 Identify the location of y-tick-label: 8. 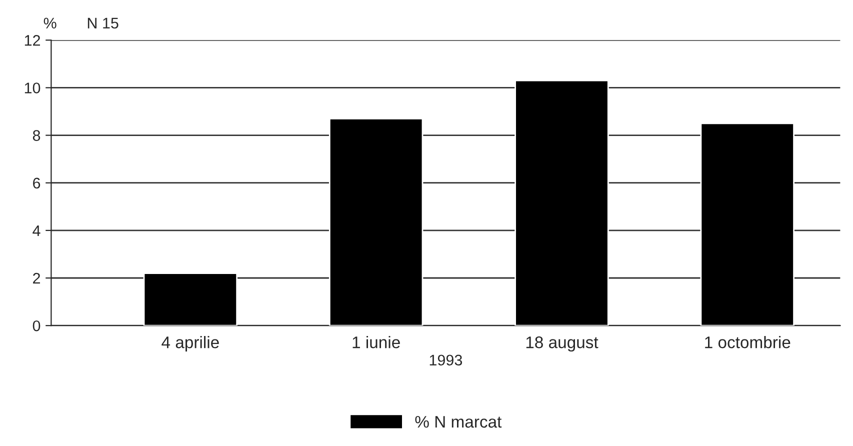
(36, 135).